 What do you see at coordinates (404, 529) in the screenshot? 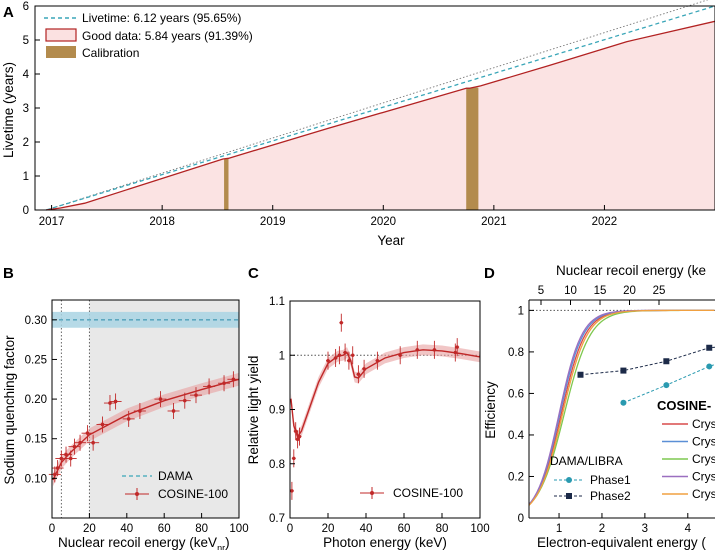
I see `panel-c-xtick-label: 60` at bounding box center [404, 529].